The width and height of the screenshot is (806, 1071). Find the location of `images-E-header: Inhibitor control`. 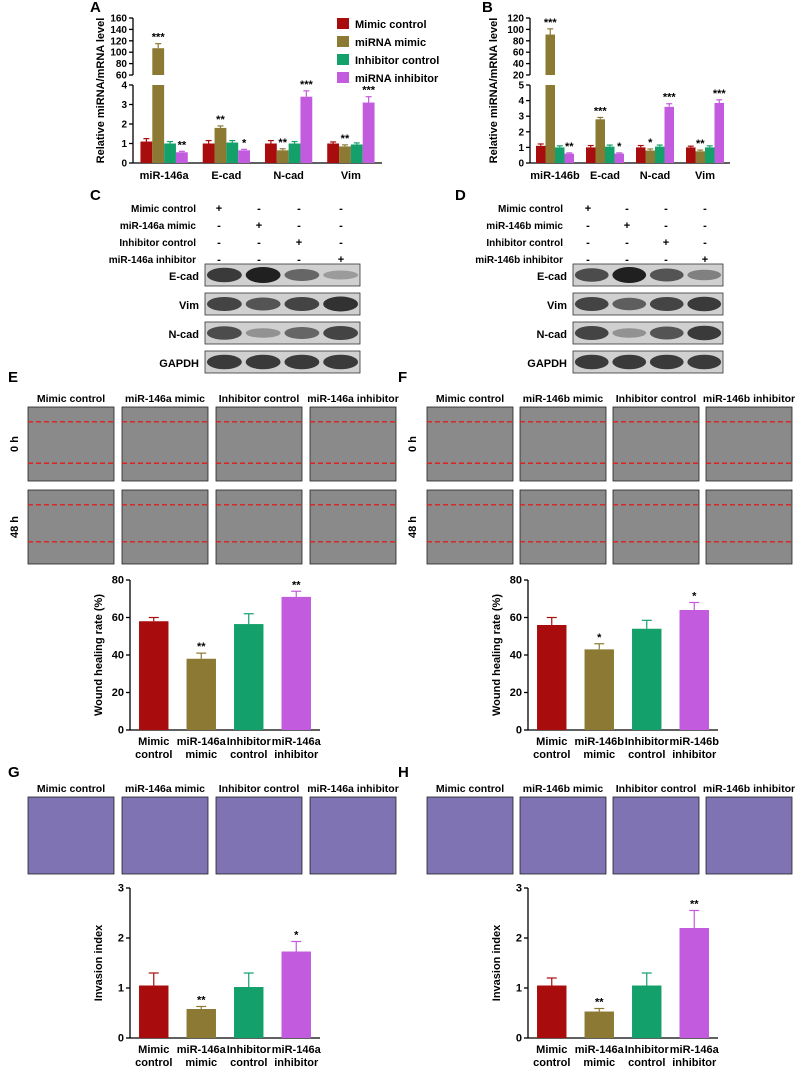

images-E-header: Inhibitor control is located at coordinates (259, 399).